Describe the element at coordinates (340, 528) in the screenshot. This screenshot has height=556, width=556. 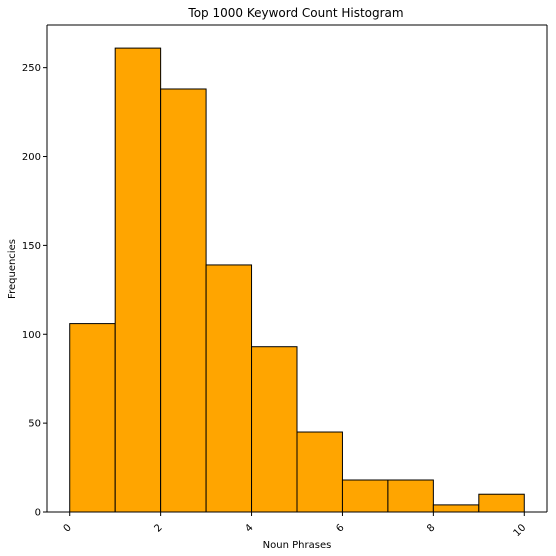
I see `x-tick-label: 6` at that location.